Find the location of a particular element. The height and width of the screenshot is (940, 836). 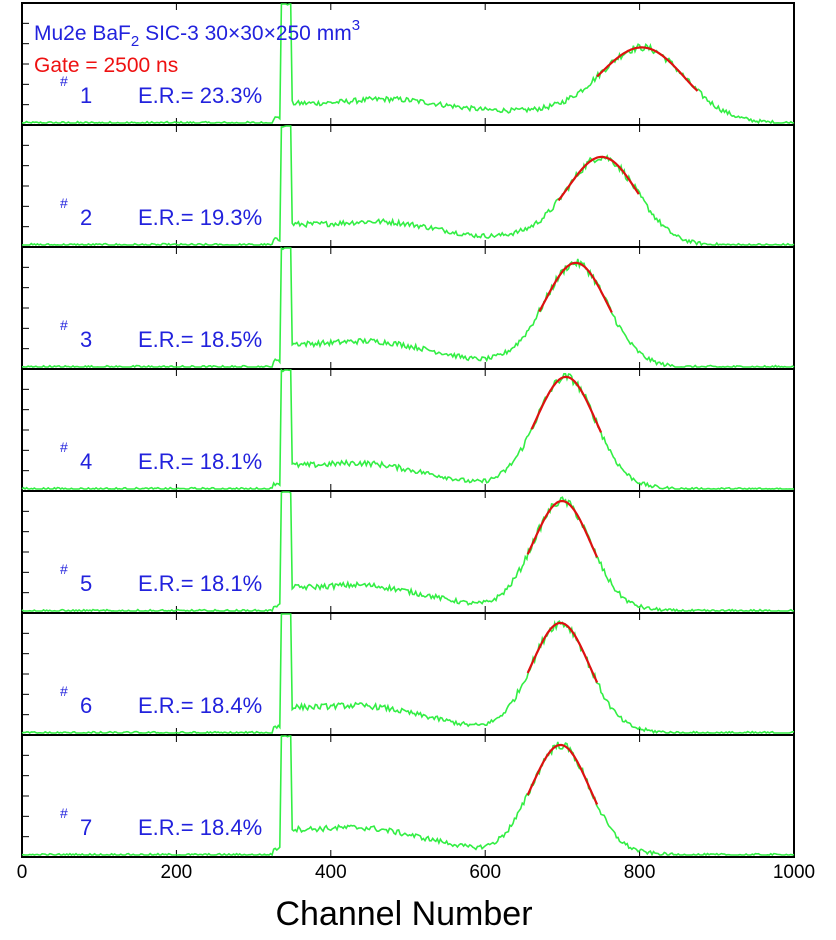

energy-resolution-label: E.R.= 19.3% is located at coordinates (200, 217).